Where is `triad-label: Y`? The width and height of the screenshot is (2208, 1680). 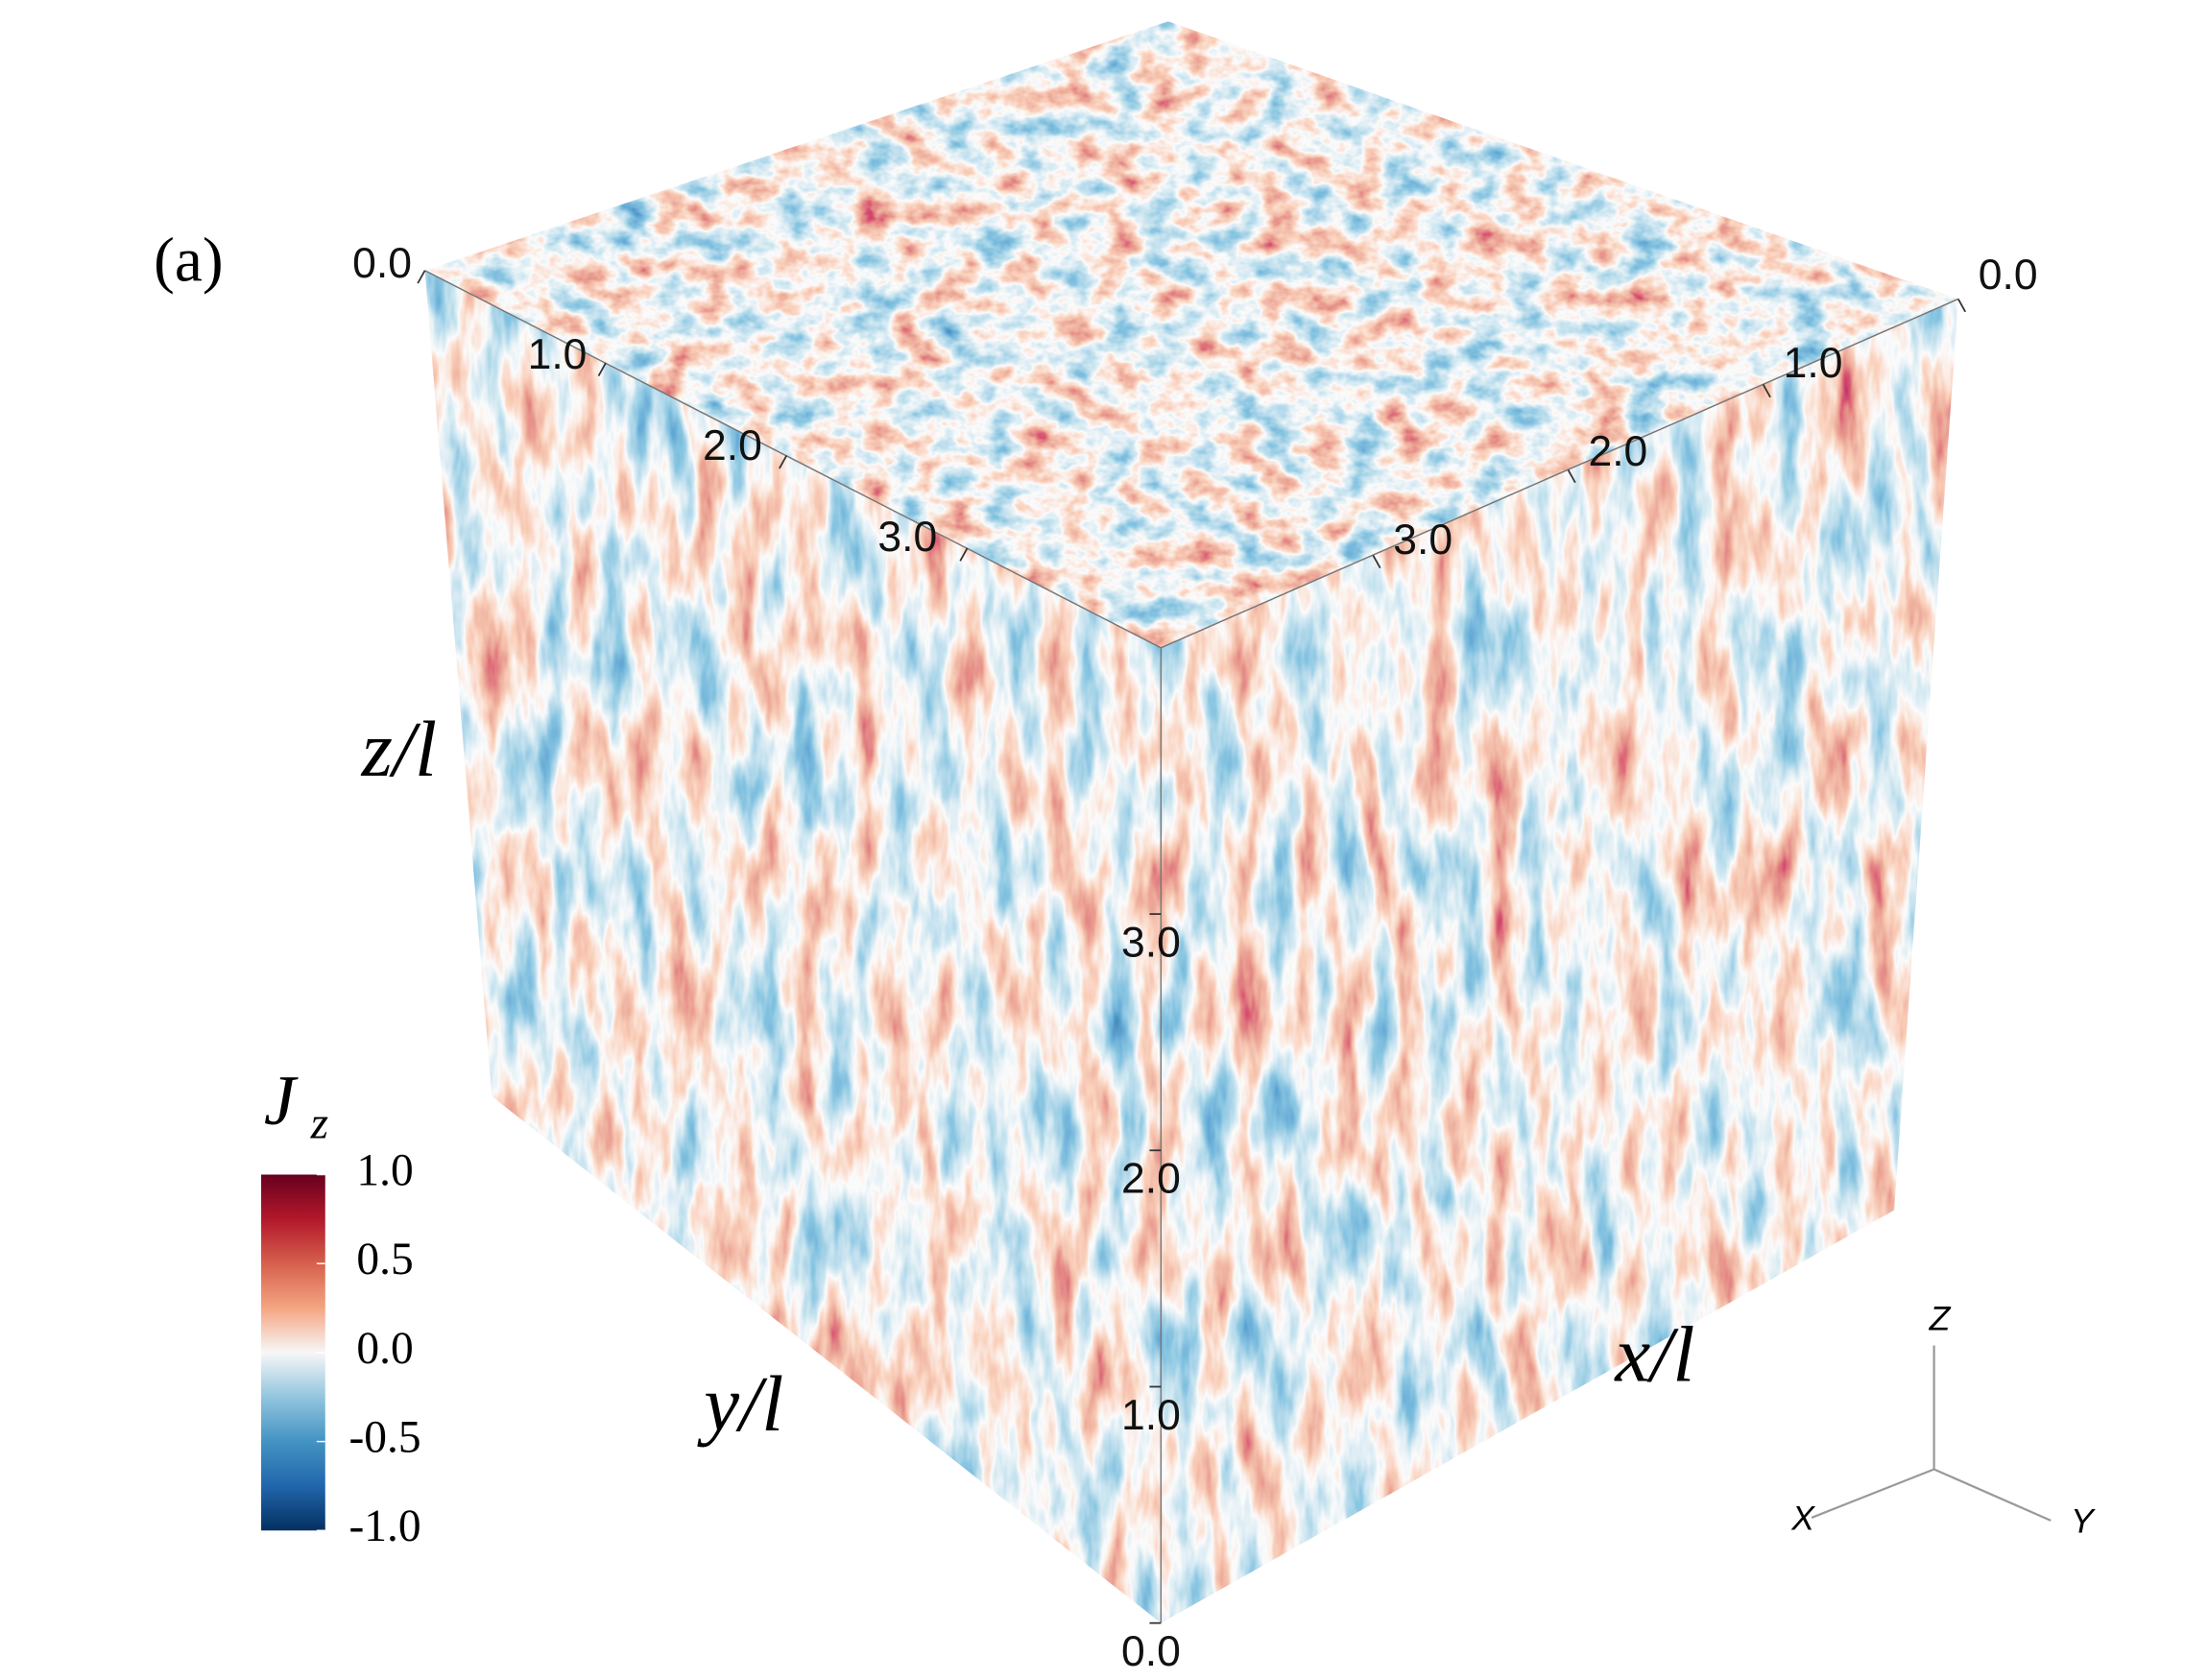
triad-label: Y is located at coordinates (2083, 1520).